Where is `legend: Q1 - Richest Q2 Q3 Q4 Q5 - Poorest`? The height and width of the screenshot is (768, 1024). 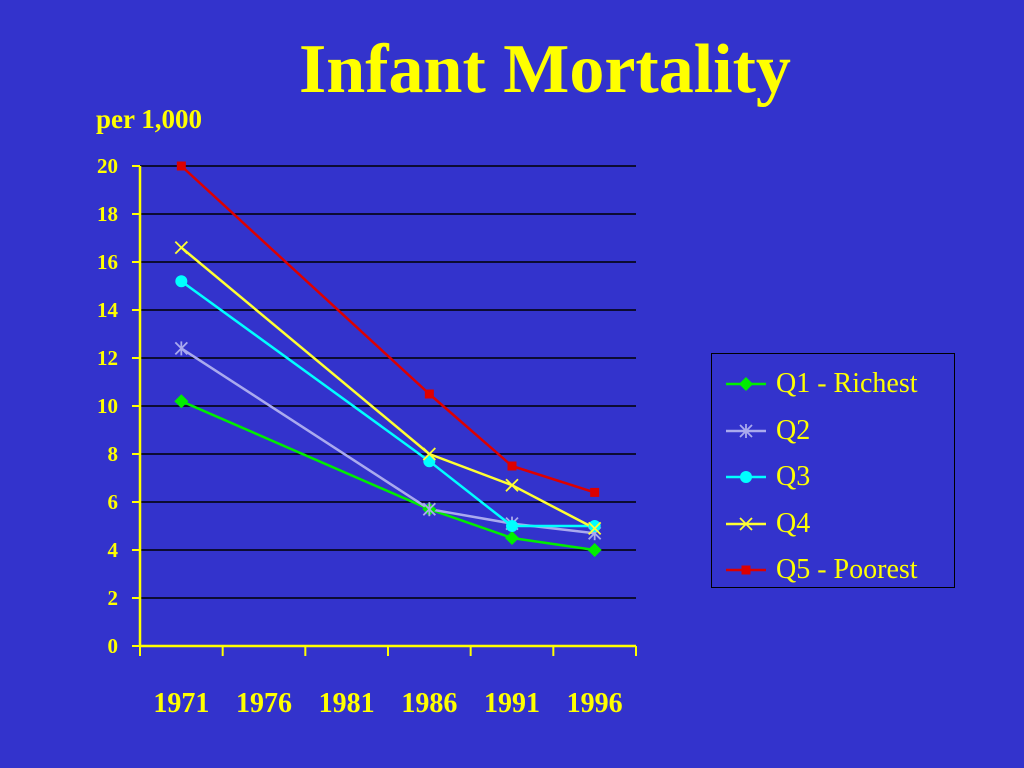 legend: Q1 - Richest Q2 Q3 Q4 Q5 - Poorest is located at coordinates (833, 470).